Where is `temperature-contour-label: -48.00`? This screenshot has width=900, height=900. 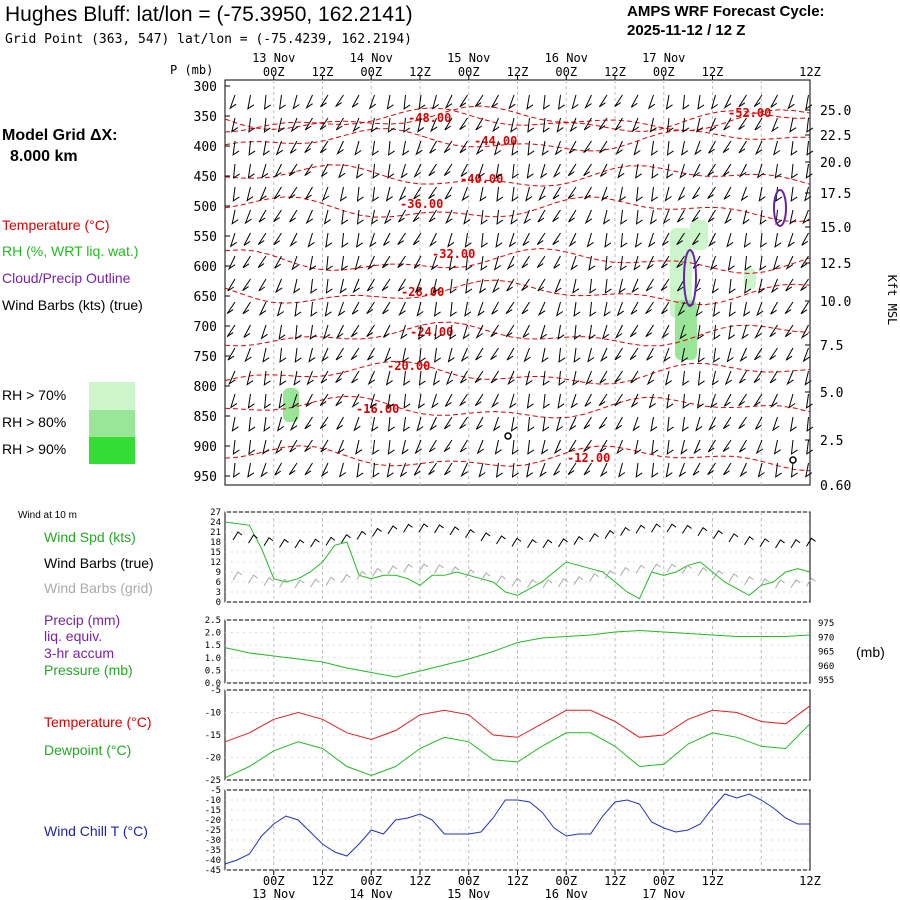 temperature-contour-label: -48.00 is located at coordinates (429, 118).